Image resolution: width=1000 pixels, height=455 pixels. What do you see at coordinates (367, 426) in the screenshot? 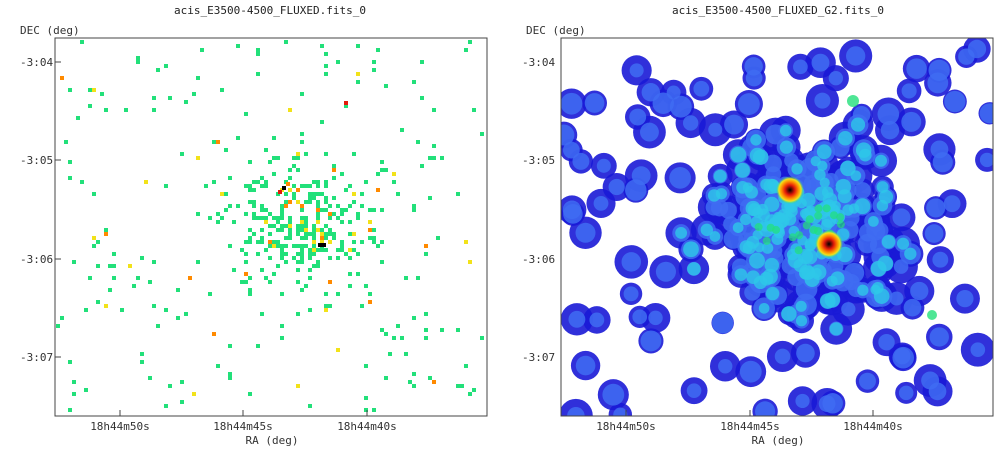
I see `left-xtick-label: 18h44m40s` at bounding box center [367, 426].